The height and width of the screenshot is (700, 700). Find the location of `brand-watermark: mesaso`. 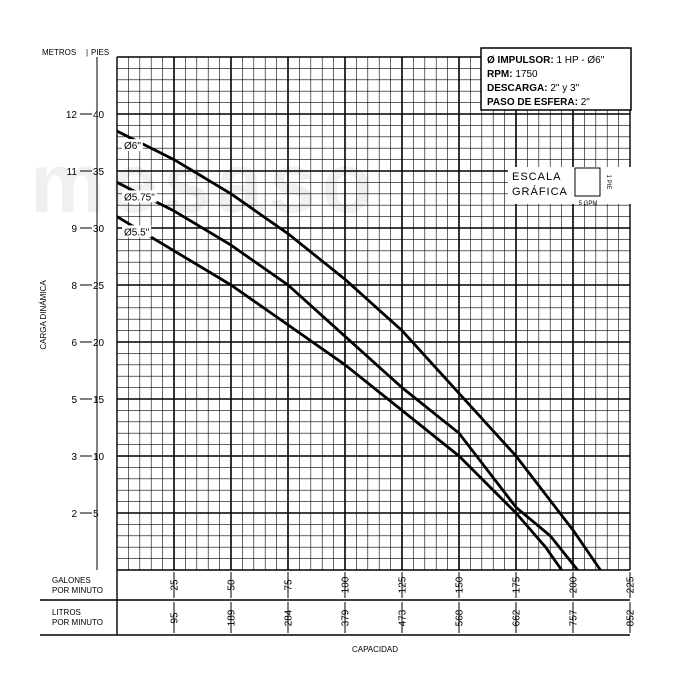

brand-watermark: mesaso is located at coordinates (204, 183).